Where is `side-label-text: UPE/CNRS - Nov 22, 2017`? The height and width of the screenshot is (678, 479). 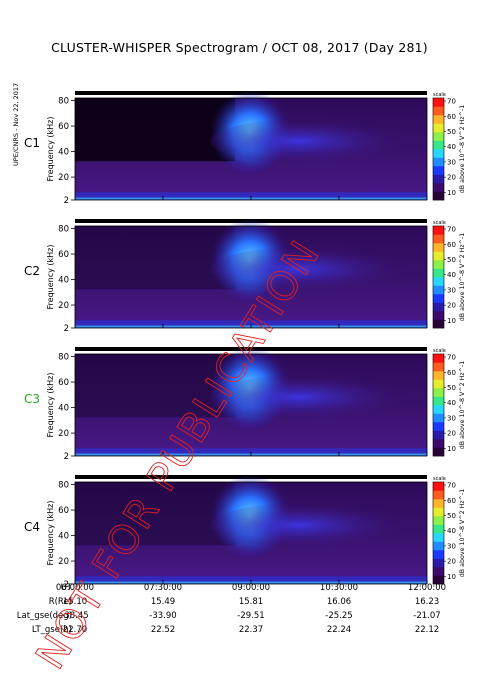 side-label-text: UPE/CNRS - Nov 22, 2017 is located at coordinates (16, 124).